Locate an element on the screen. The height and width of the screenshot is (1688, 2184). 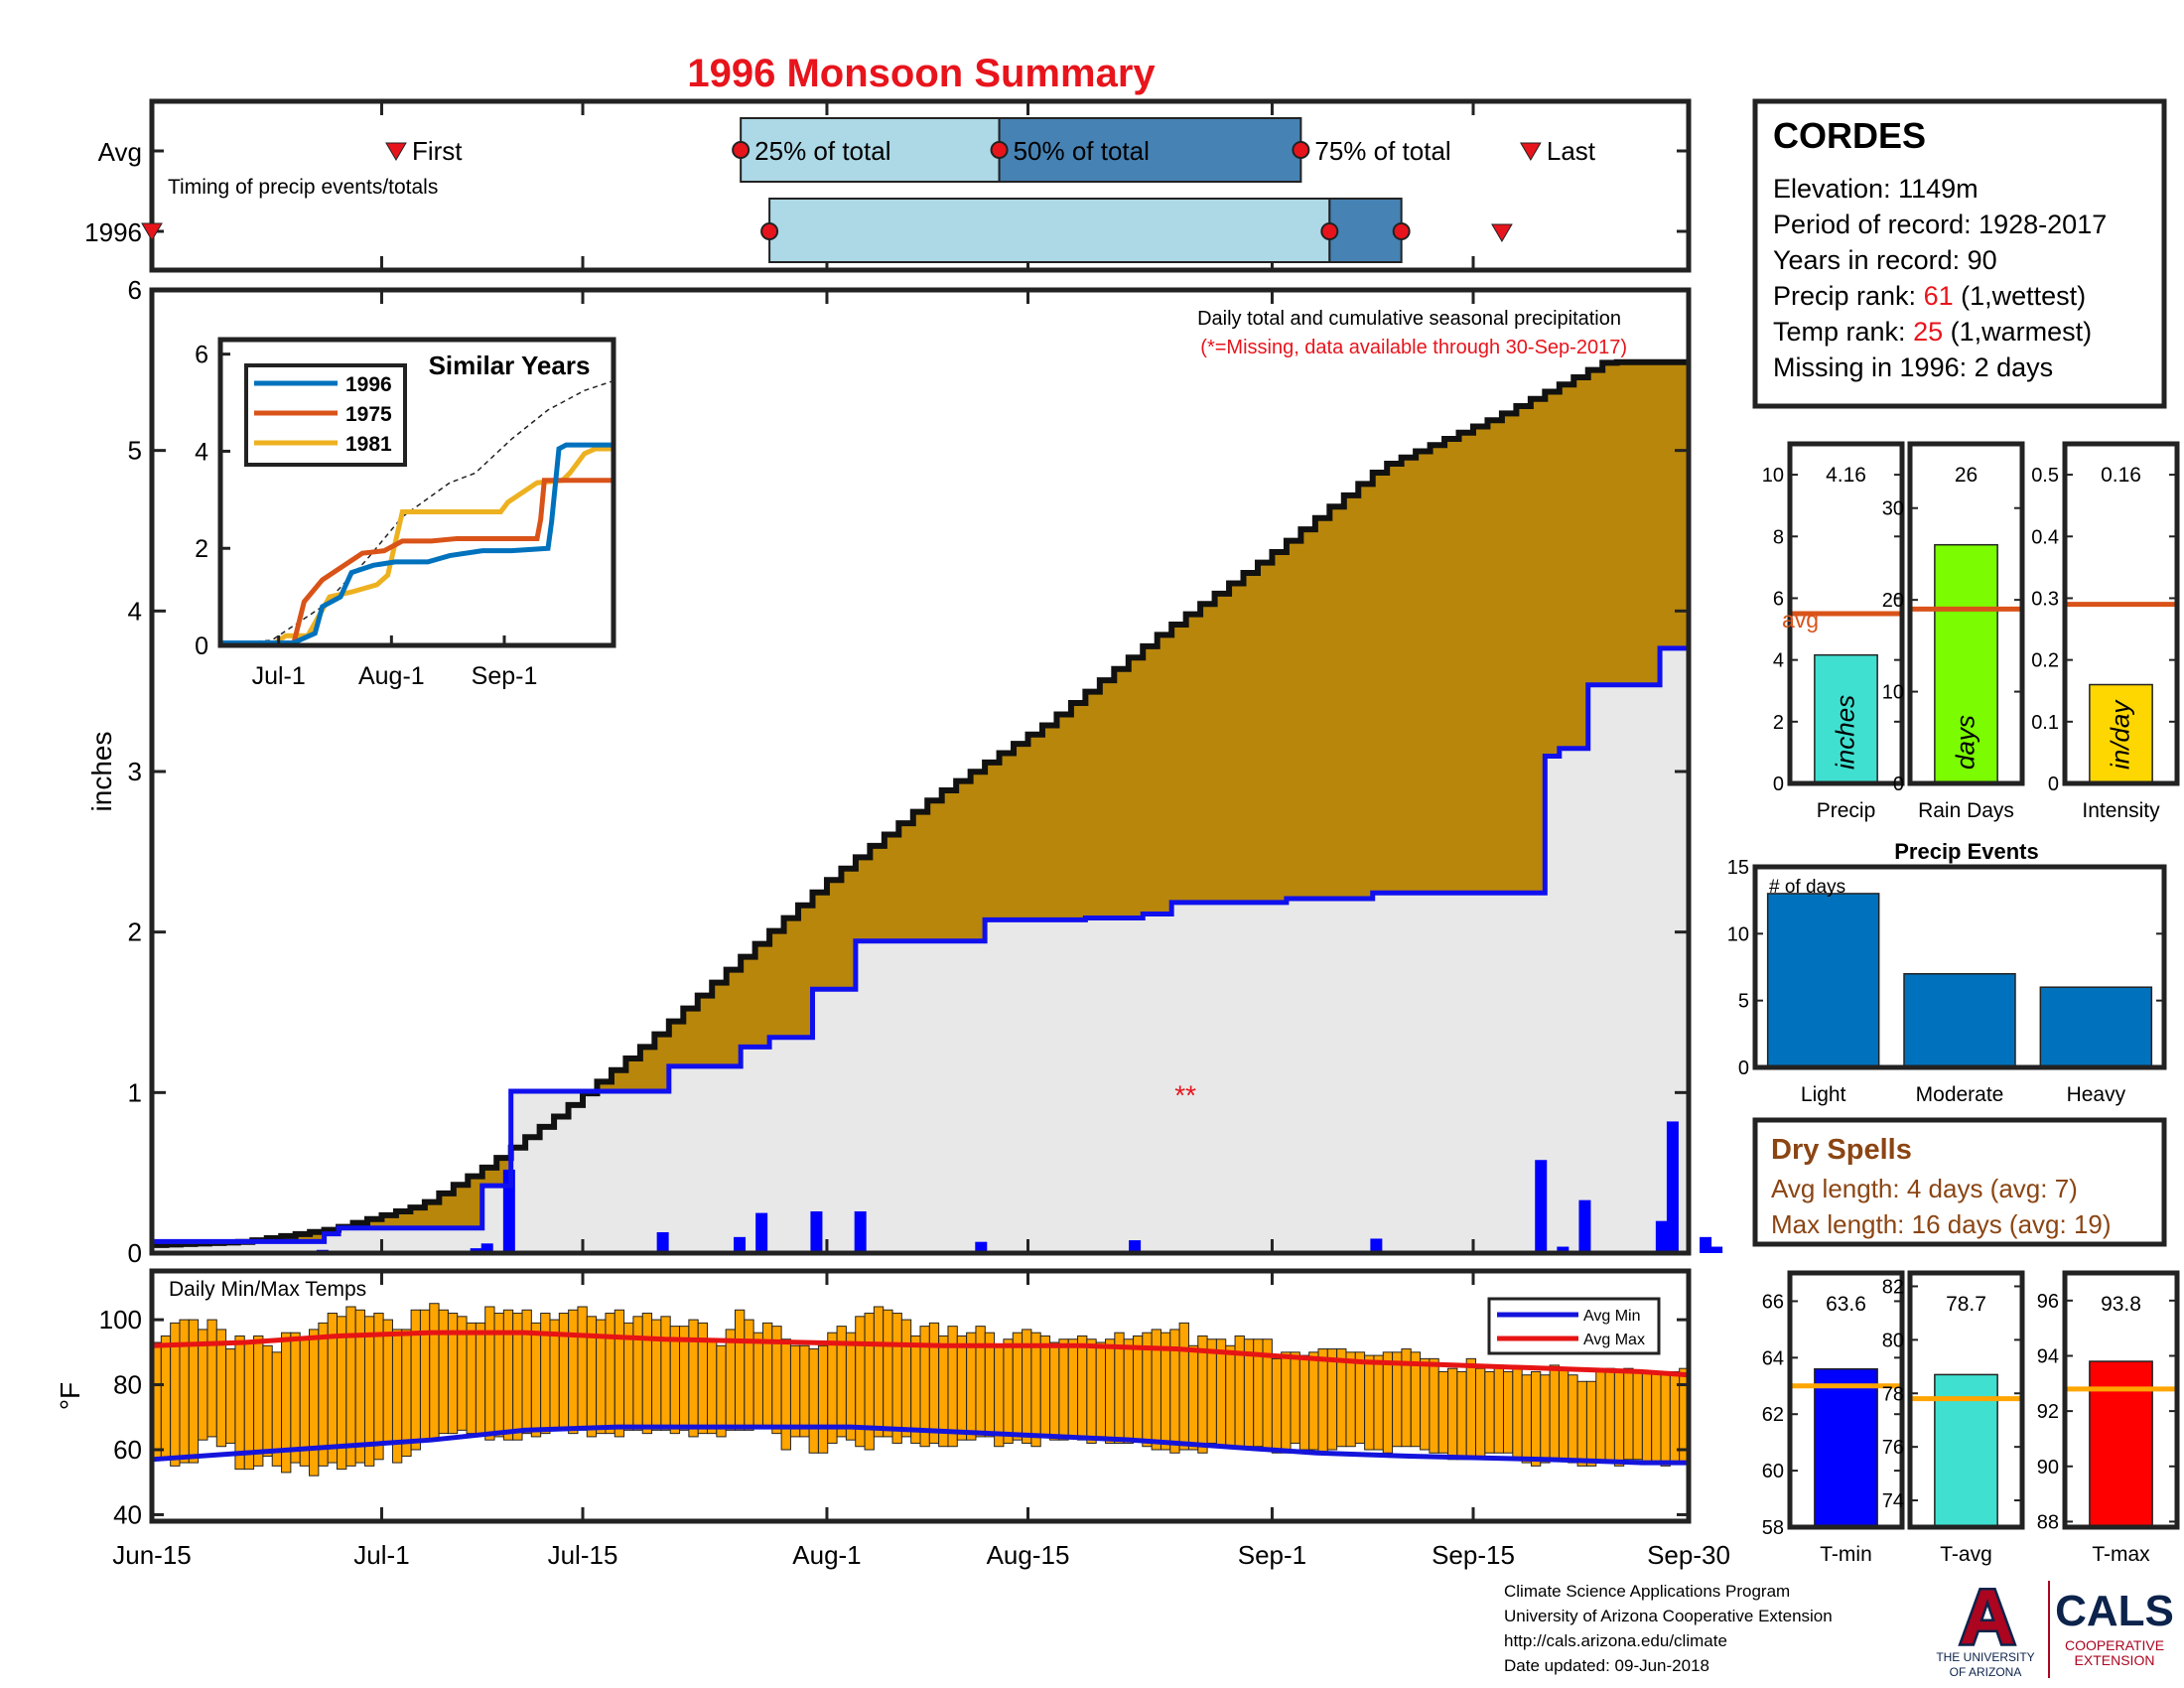
timing-triangle-marker is located at coordinates (1530, 151).